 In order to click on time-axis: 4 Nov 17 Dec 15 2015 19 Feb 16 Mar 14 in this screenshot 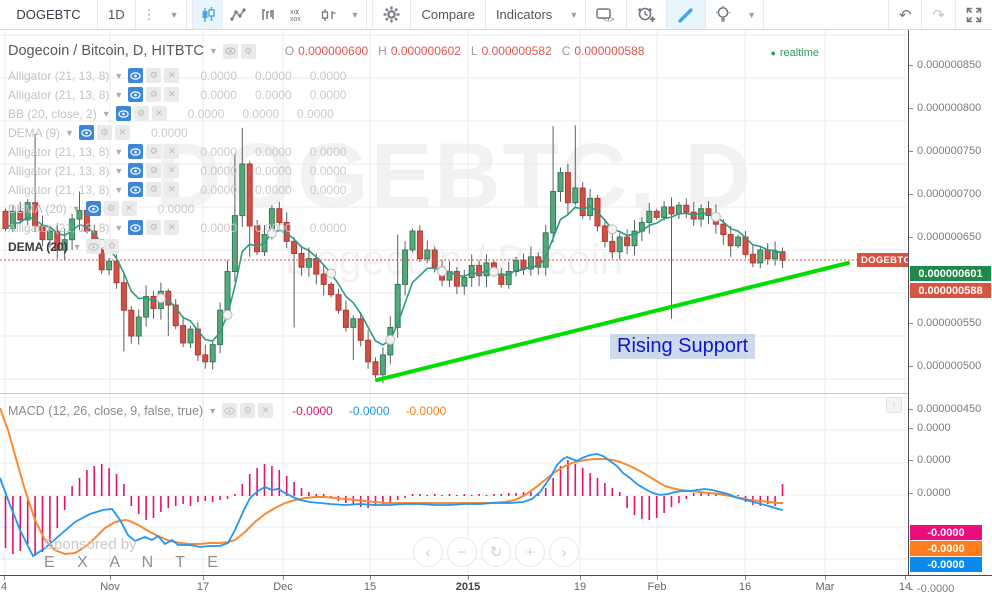, I will do `click(496, 586)`.